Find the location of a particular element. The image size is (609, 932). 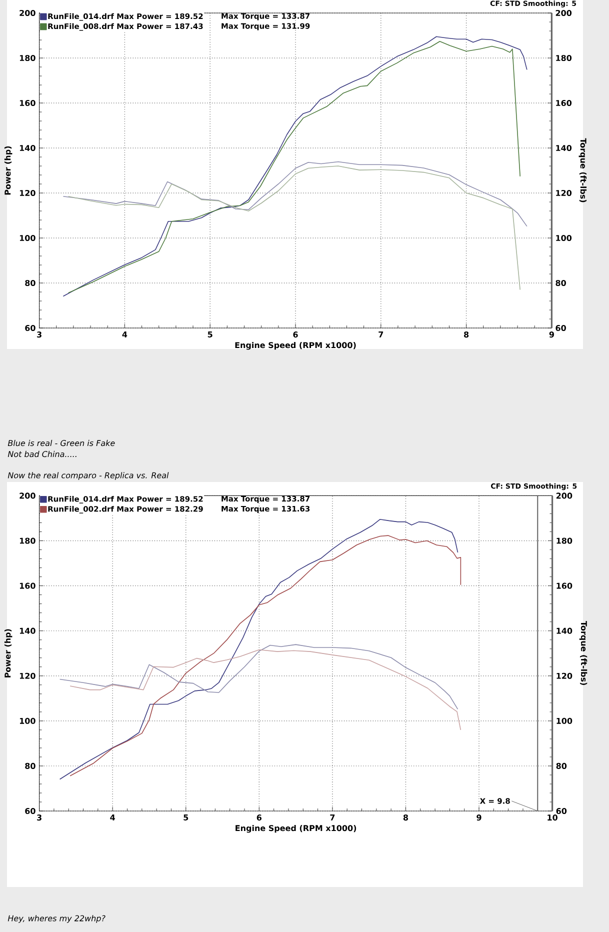

text: Blue is real - Green is Fake is located at coordinates (61, 443).